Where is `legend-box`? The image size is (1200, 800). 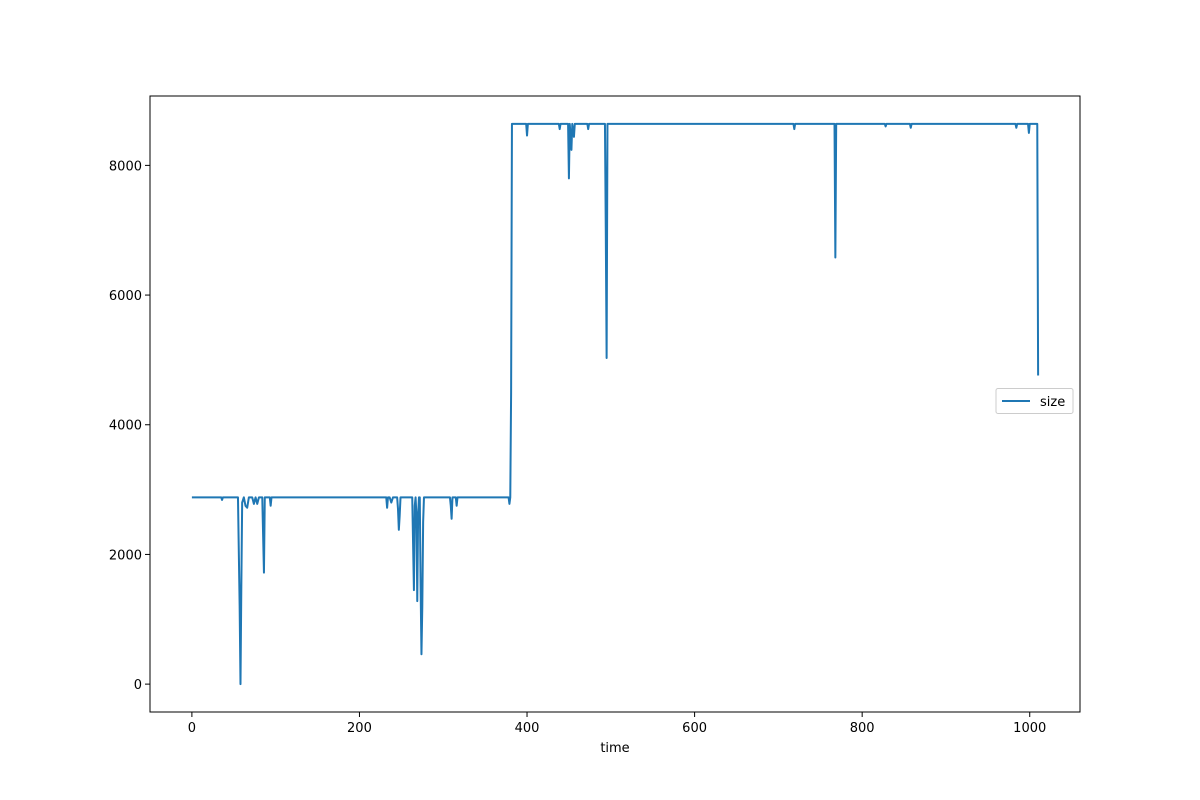 legend-box is located at coordinates (1034, 401).